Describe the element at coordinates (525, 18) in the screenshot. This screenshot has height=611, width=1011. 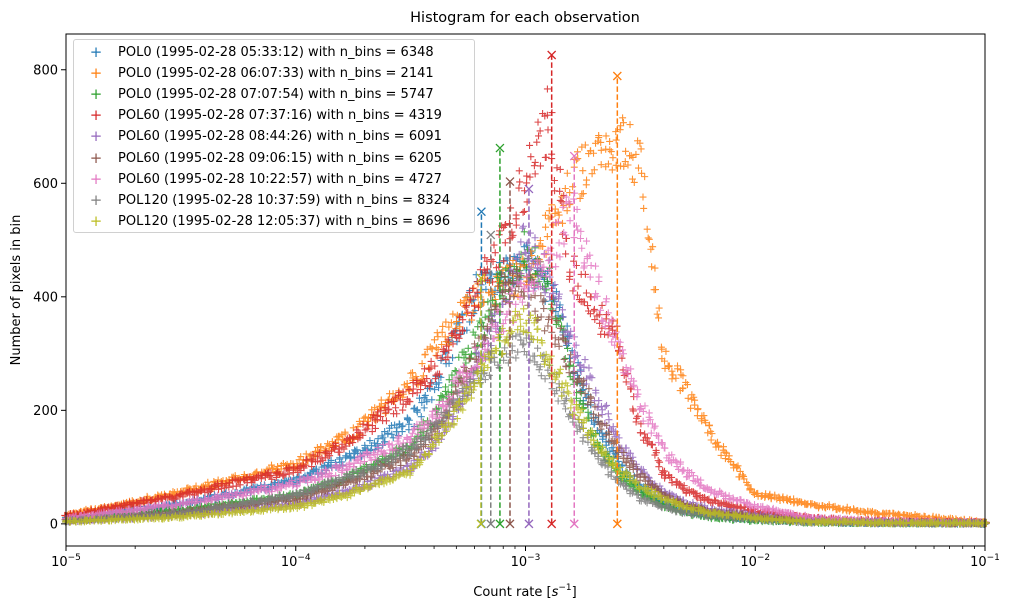
I see `chart-title: Histogram for each observation` at that location.